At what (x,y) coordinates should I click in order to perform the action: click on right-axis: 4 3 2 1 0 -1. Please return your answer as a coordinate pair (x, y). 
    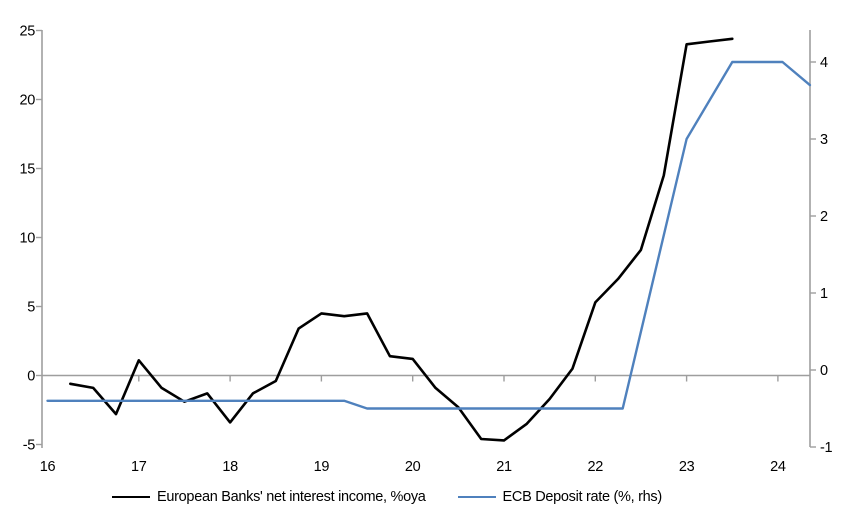
    Looking at the image, I should click on (821, 243).